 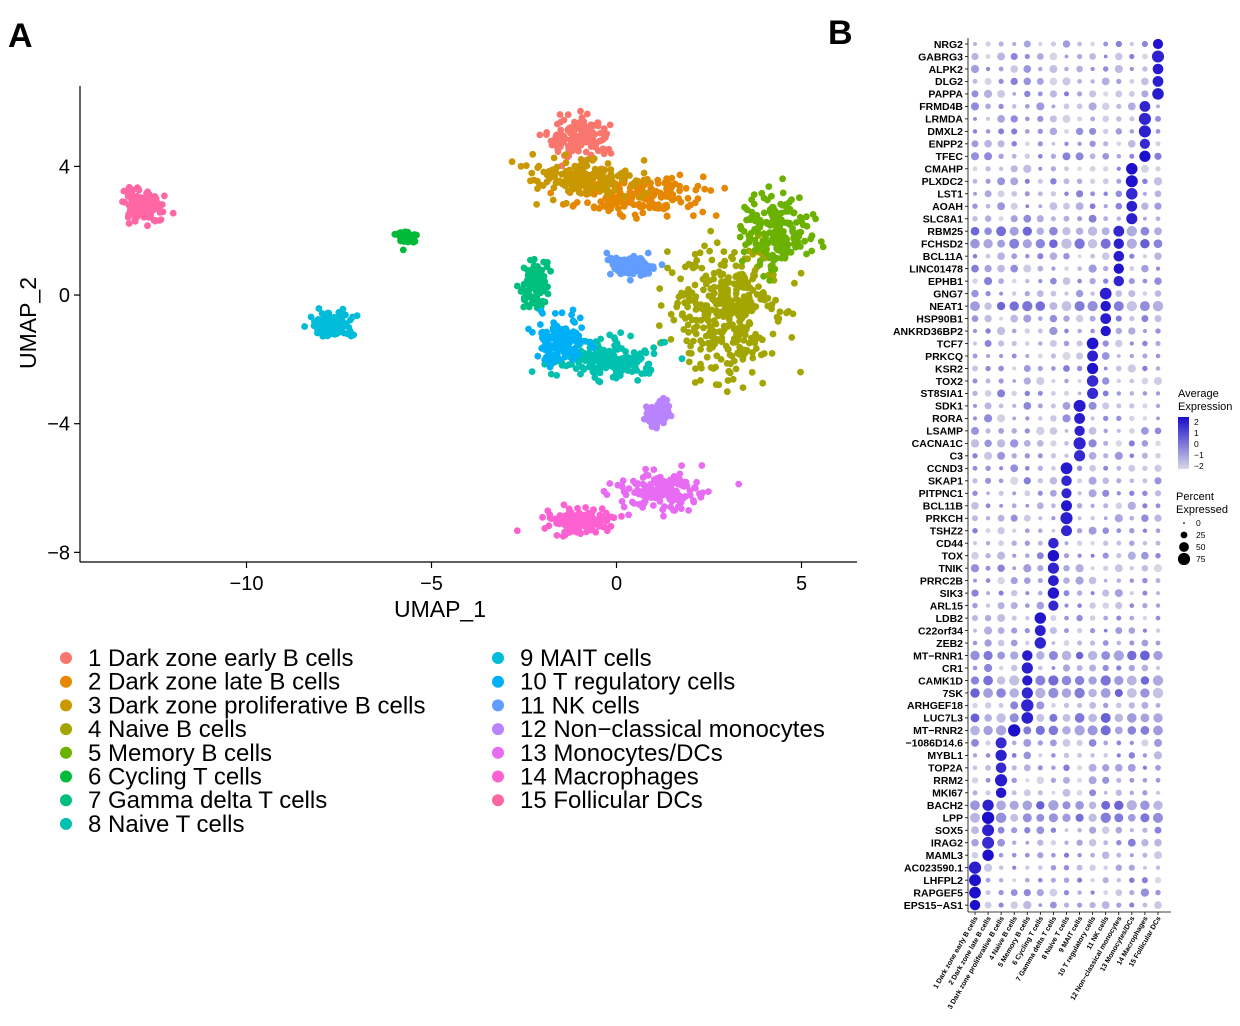 What do you see at coordinates (498, 800) in the screenshot?
I see `legend-swatch` at bounding box center [498, 800].